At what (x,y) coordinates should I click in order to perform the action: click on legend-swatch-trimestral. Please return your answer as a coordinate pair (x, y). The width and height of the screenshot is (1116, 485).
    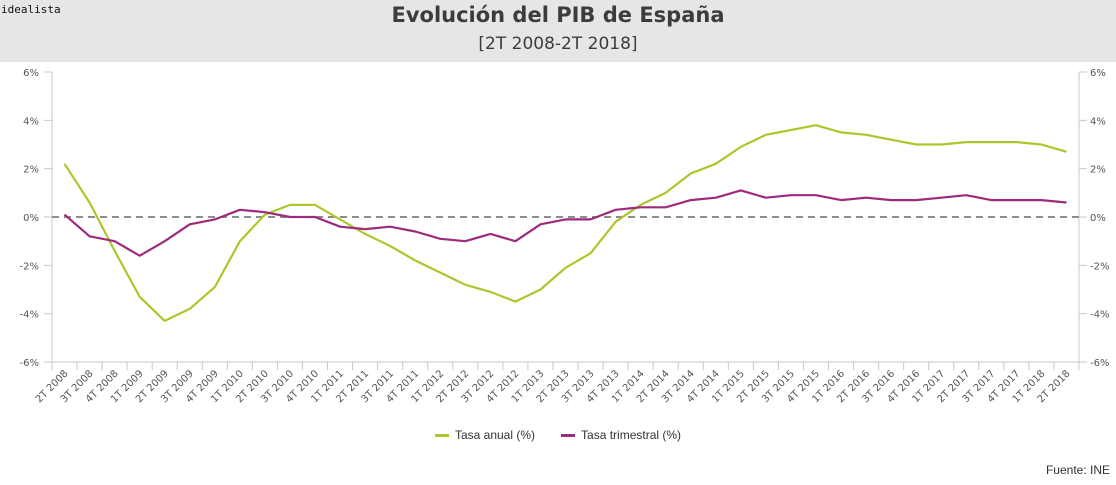
    Looking at the image, I should click on (568, 435).